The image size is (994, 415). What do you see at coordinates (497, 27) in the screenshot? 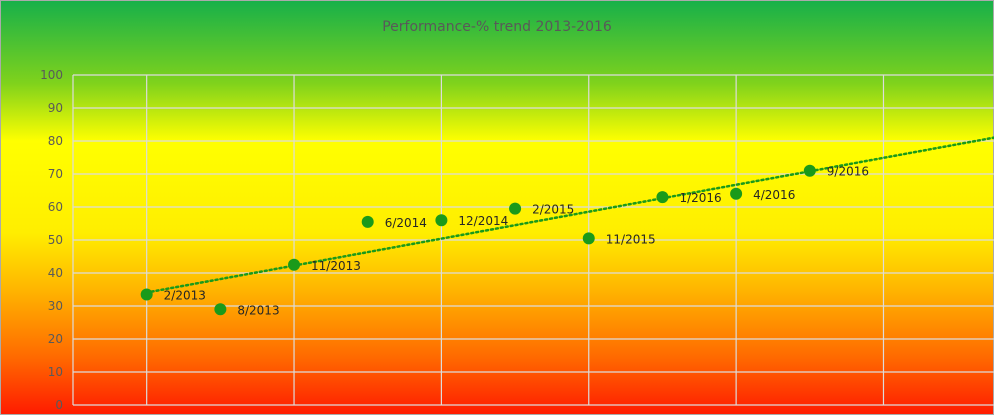
I see `chart-title: Performance-% trend 2013-2016` at bounding box center [497, 27].